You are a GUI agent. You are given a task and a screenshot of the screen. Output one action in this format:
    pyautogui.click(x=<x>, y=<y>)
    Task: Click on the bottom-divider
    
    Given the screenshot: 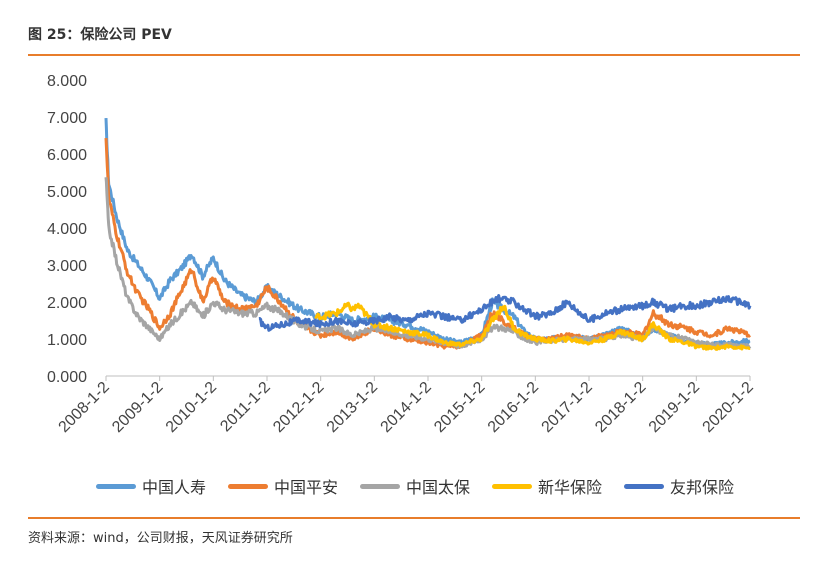 What is the action you would take?
    pyautogui.click(x=414, y=518)
    